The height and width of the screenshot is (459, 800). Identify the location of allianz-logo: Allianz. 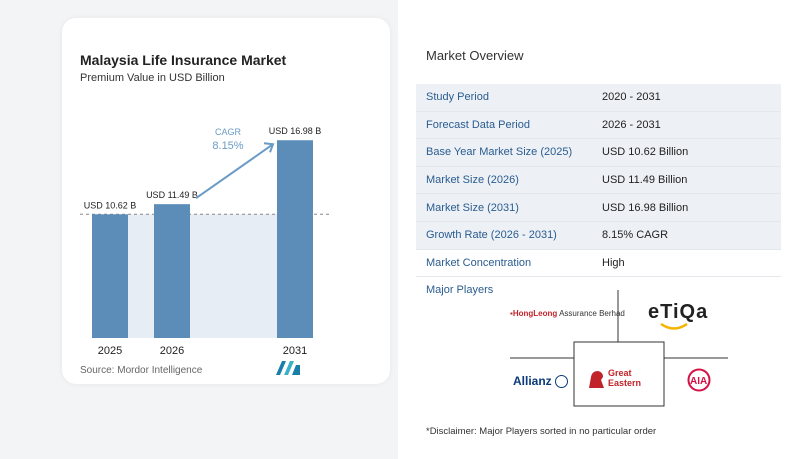
(541, 381).